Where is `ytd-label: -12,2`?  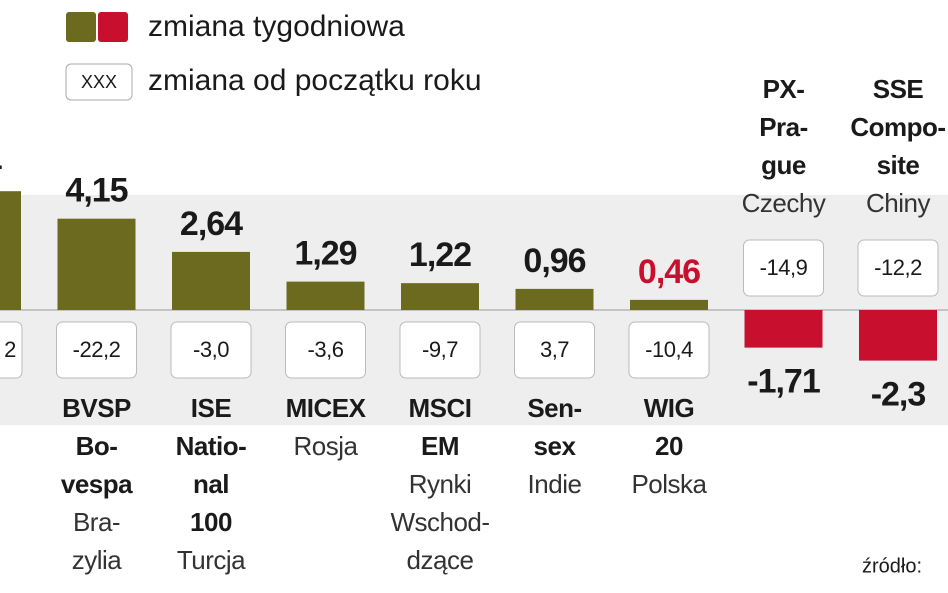 ytd-label: -12,2 is located at coordinates (898, 267).